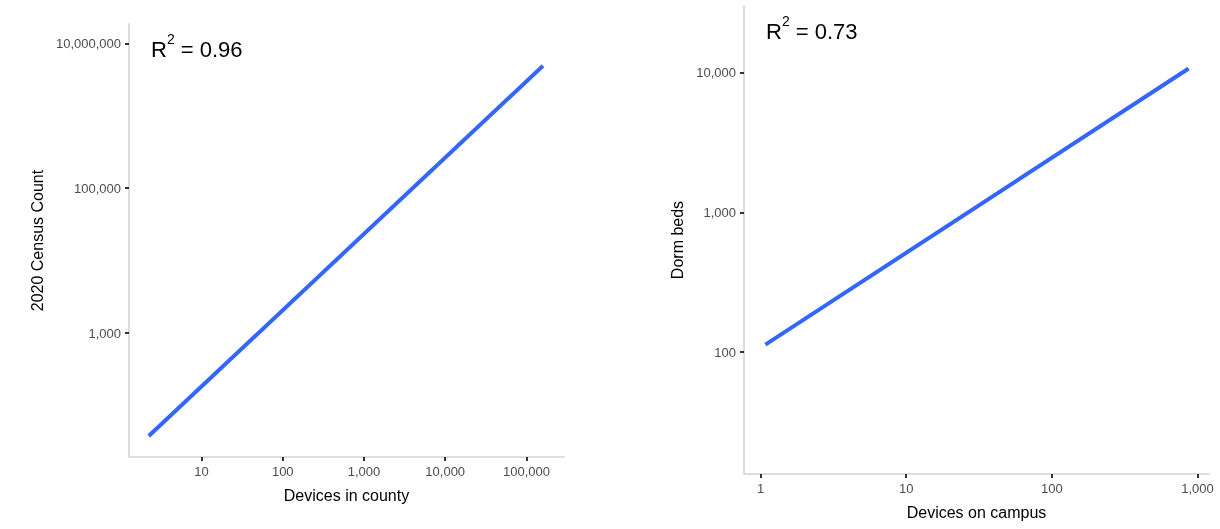  I want to click on y-tick-label: 100, so click(725, 352).